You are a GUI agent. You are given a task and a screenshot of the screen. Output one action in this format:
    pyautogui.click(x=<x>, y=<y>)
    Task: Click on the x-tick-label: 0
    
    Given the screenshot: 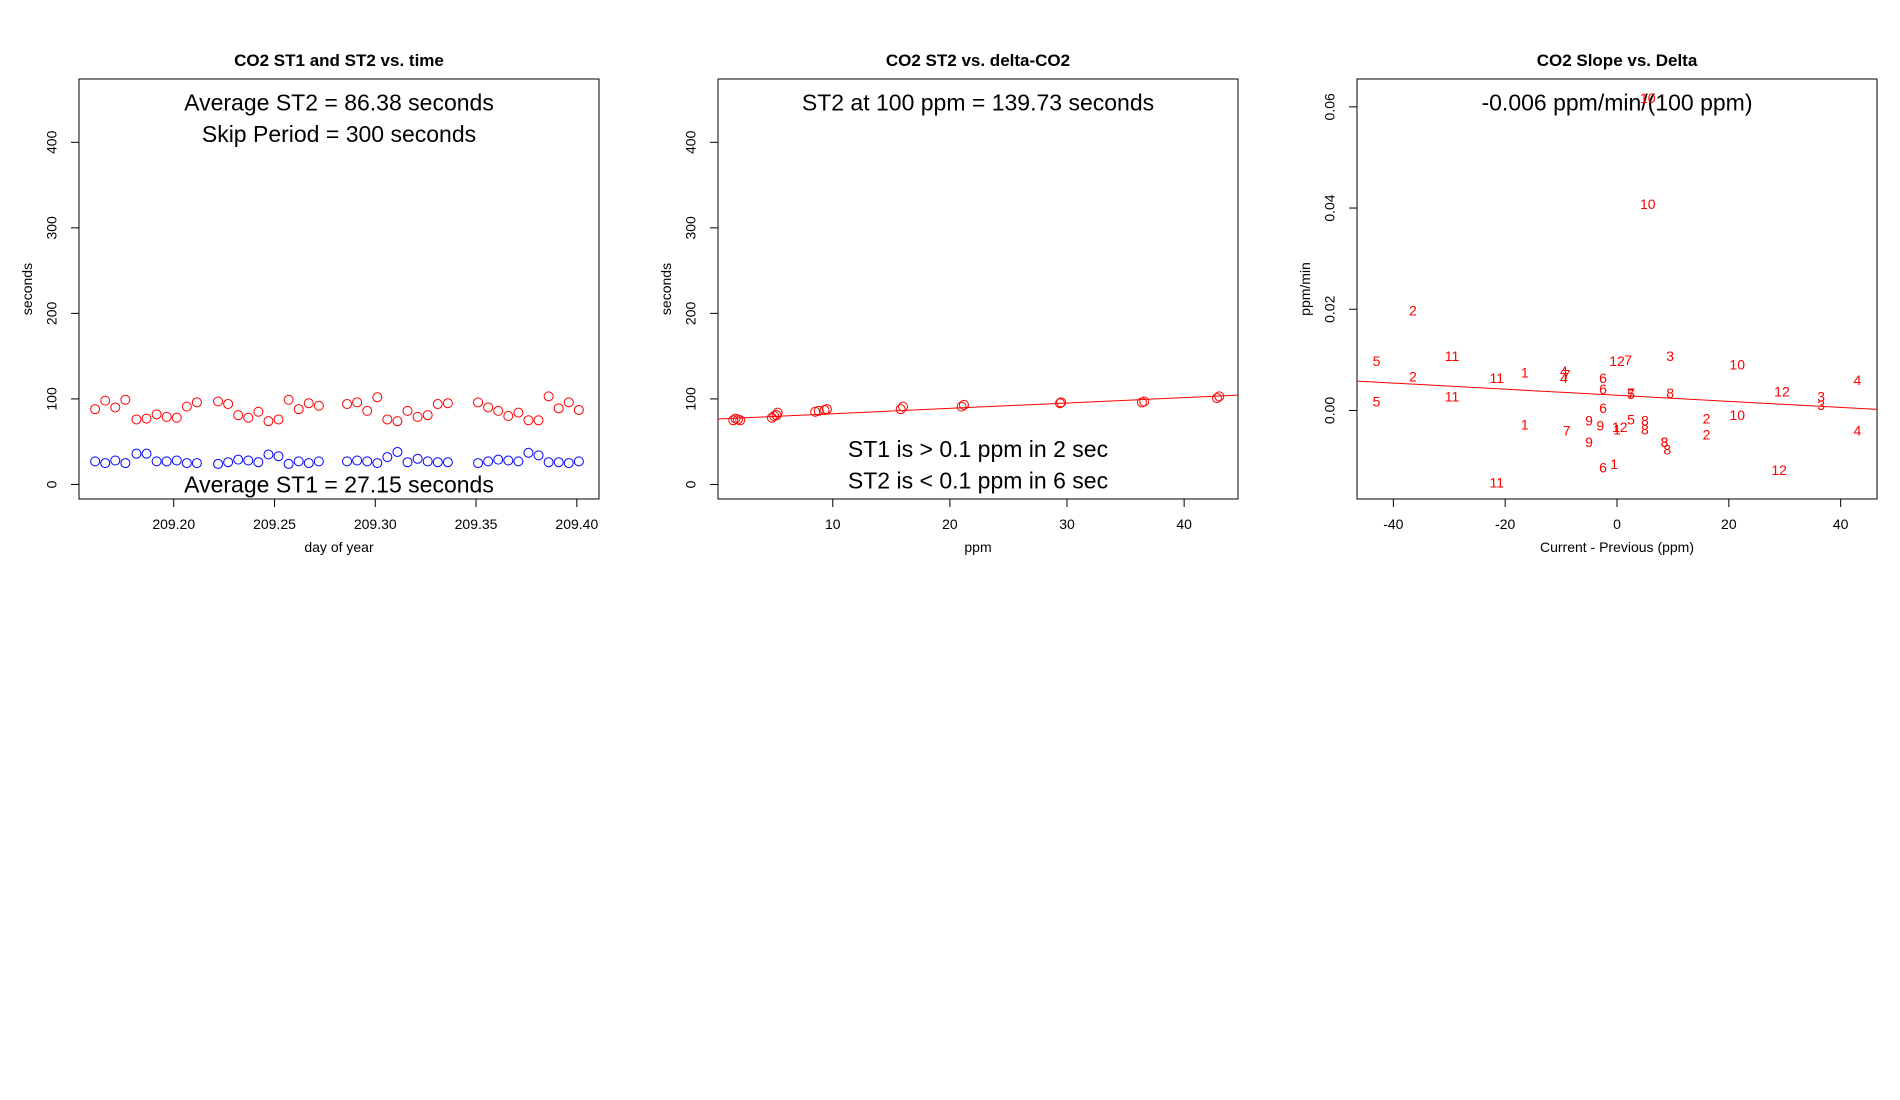 What is the action you would take?
    pyautogui.click(x=1617, y=524)
    